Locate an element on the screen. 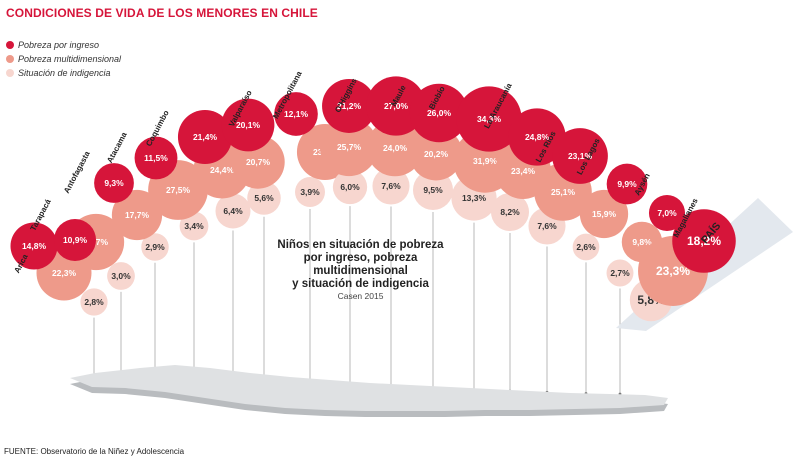 Image resolution: width=800 pixels, height=461 pixels. value-multidimensional-valparaiso: 20,7% is located at coordinates (258, 162).